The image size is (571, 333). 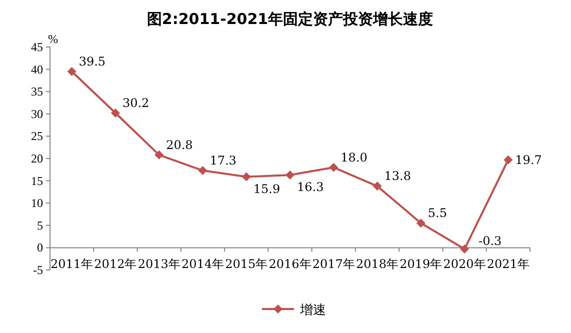 What do you see at coordinates (37, 203) in the screenshot?
I see `y-tick-label: 10` at bounding box center [37, 203].